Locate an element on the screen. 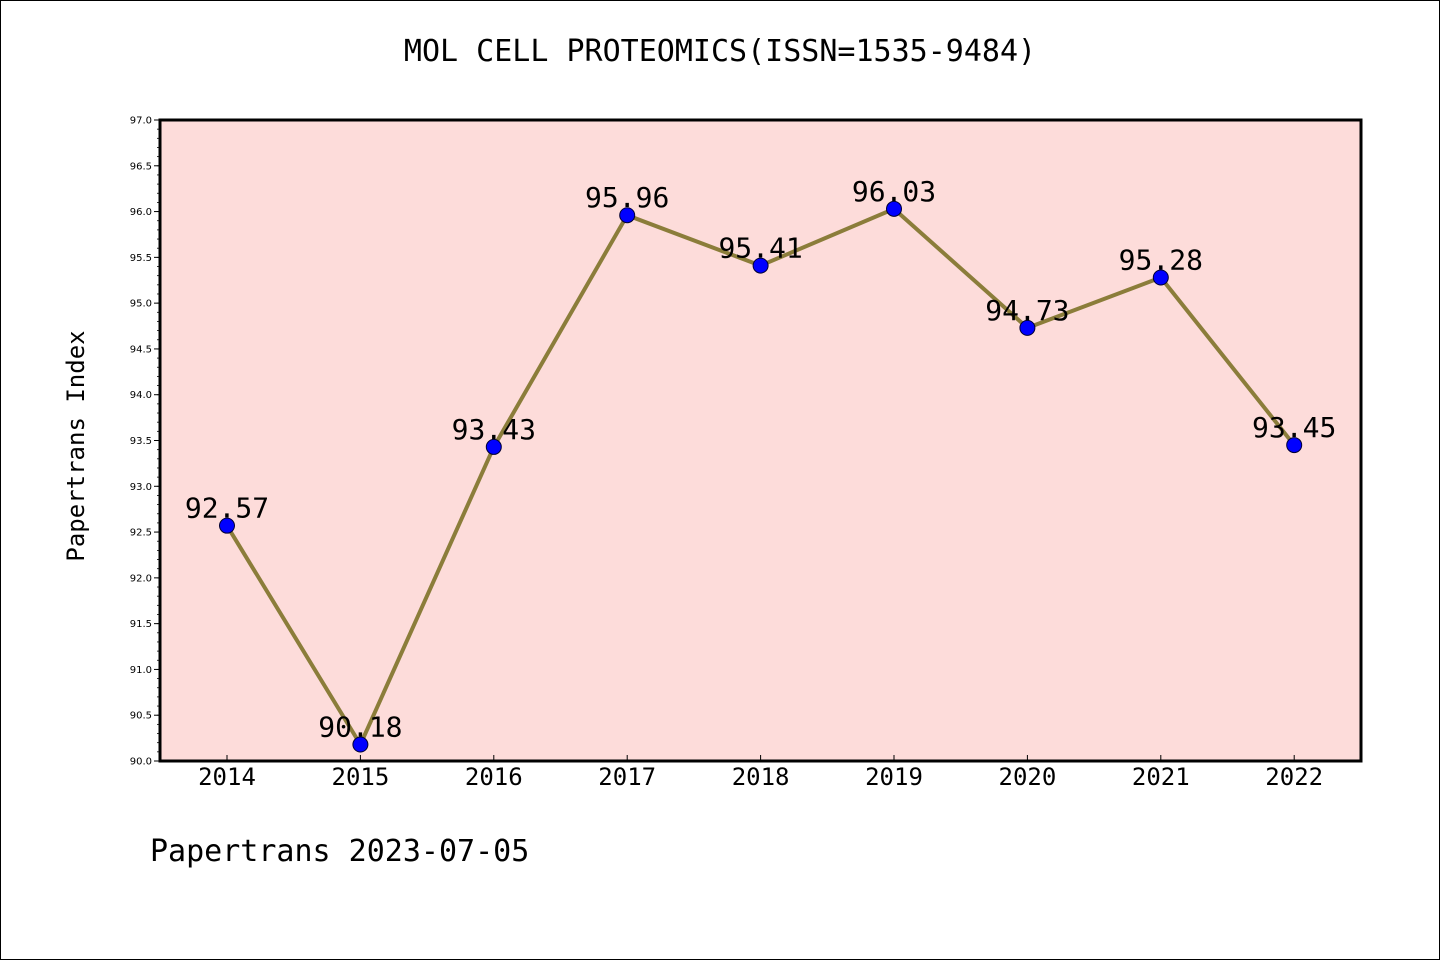  x-tick-label: 2017 is located at coordinates (627, 777).